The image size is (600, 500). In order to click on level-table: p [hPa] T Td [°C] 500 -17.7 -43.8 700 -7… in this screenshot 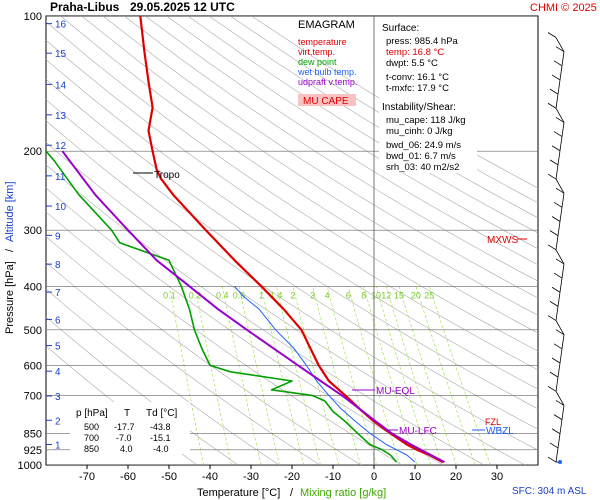, I will do `click(130, 428)`.